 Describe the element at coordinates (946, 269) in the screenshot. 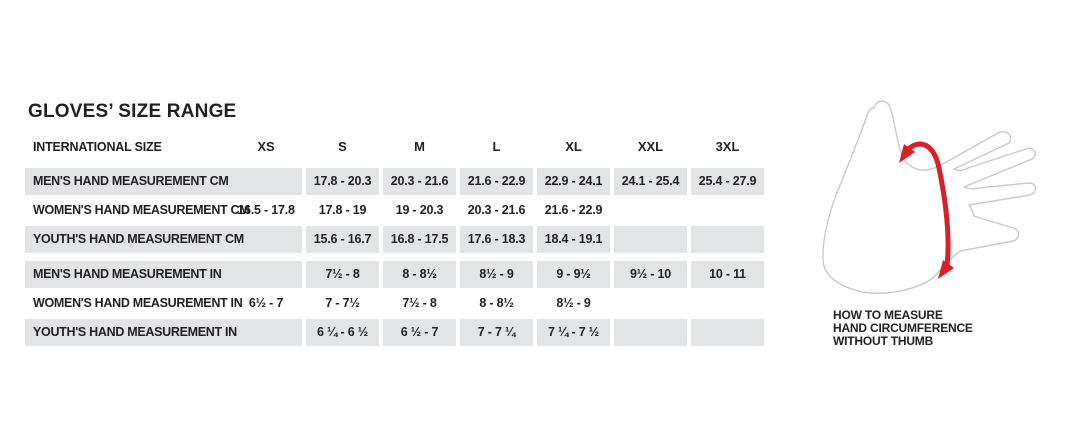

I see `measure-arrow-head-bottom` at that location.